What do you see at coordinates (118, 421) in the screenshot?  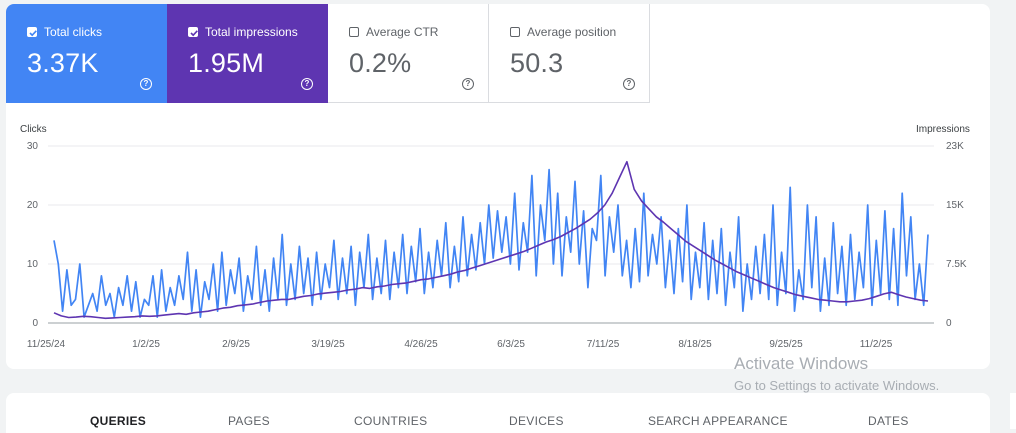 I see `tab-queries: QUERIES` at bounding box center [118, 421].